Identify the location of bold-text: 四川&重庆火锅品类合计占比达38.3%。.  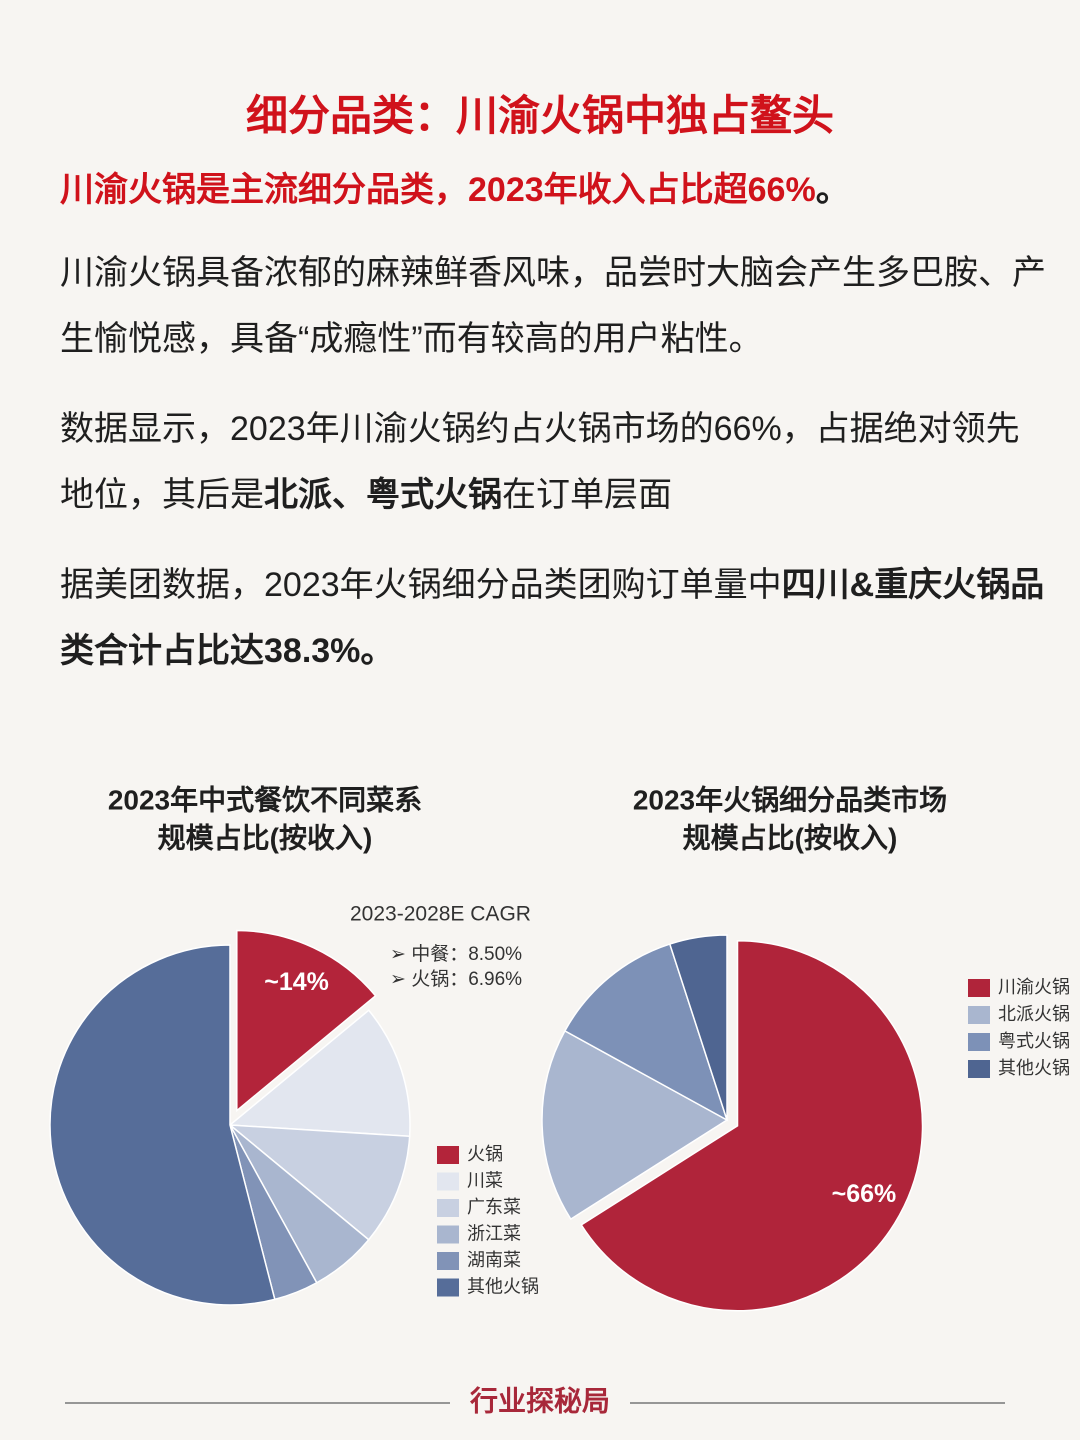
(552, 618).